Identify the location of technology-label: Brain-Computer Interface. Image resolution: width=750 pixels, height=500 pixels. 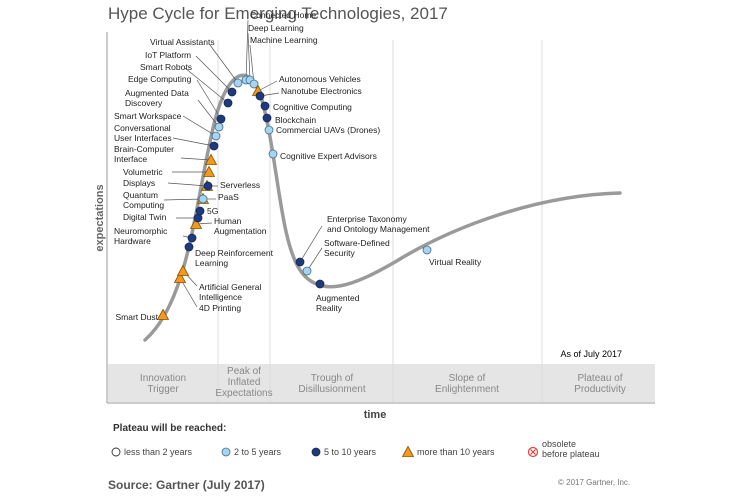
(144, 154).